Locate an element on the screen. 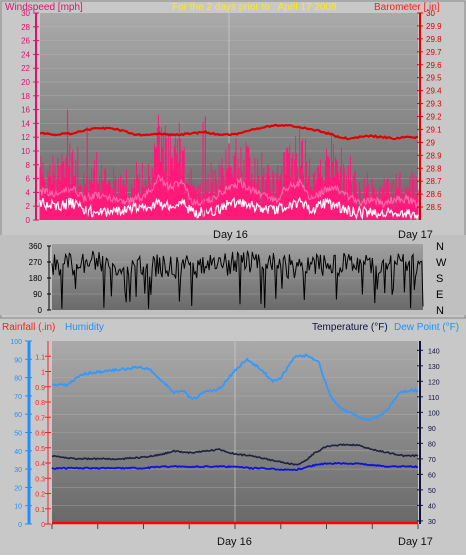 Image resolution: width=466 pixels, height=560 pixels. temperature-axis-title: Temperature (°F) is located at coordinates (350, 327).